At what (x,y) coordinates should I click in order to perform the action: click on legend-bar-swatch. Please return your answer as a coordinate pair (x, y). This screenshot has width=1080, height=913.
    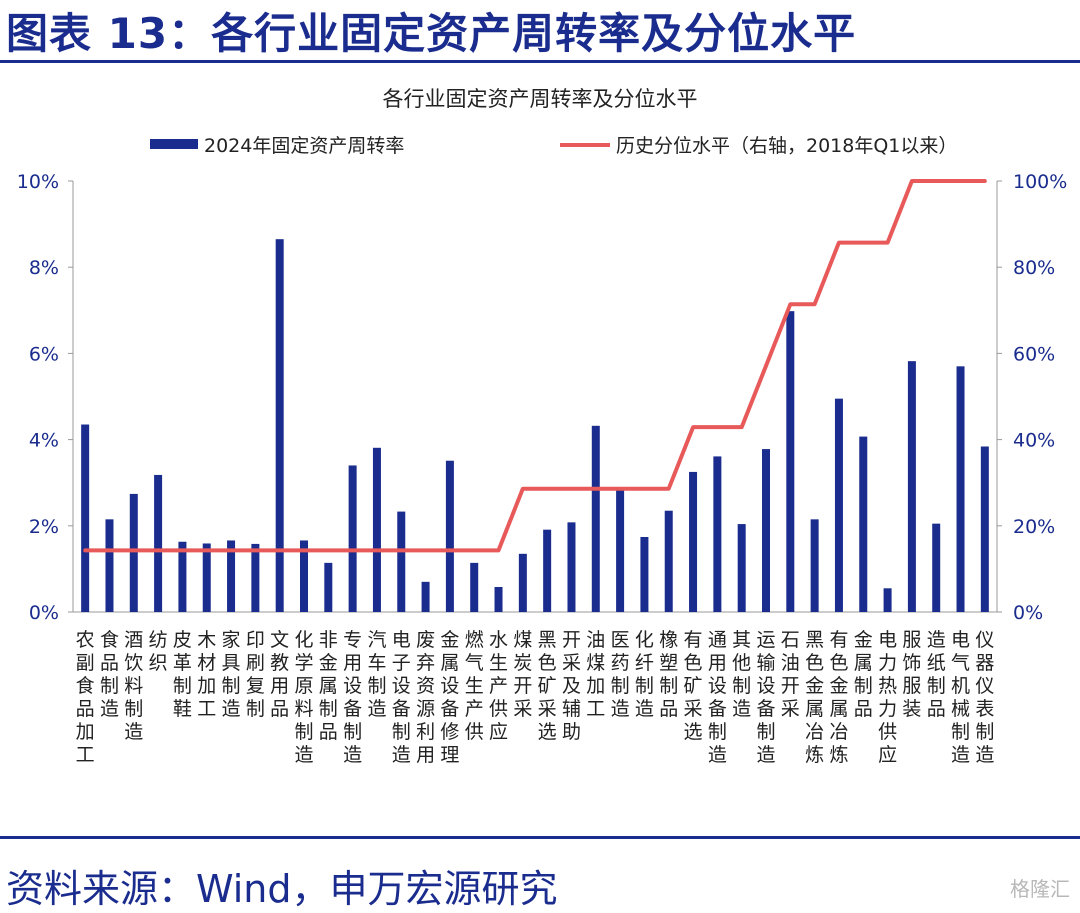
    Looking at the image, I should click on (174, 144).